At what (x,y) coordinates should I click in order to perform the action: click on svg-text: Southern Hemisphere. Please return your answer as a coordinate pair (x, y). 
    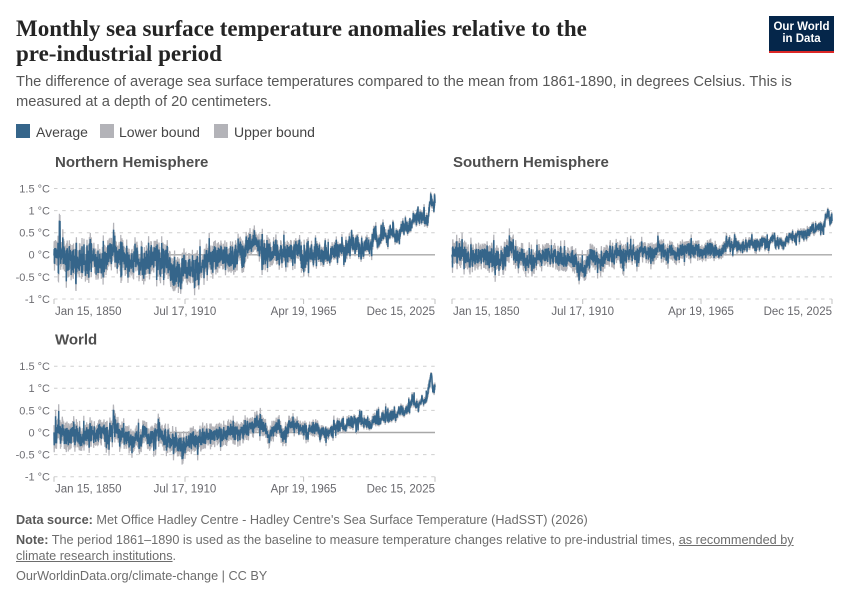
    Looking at the image, I should click on (531, 162).